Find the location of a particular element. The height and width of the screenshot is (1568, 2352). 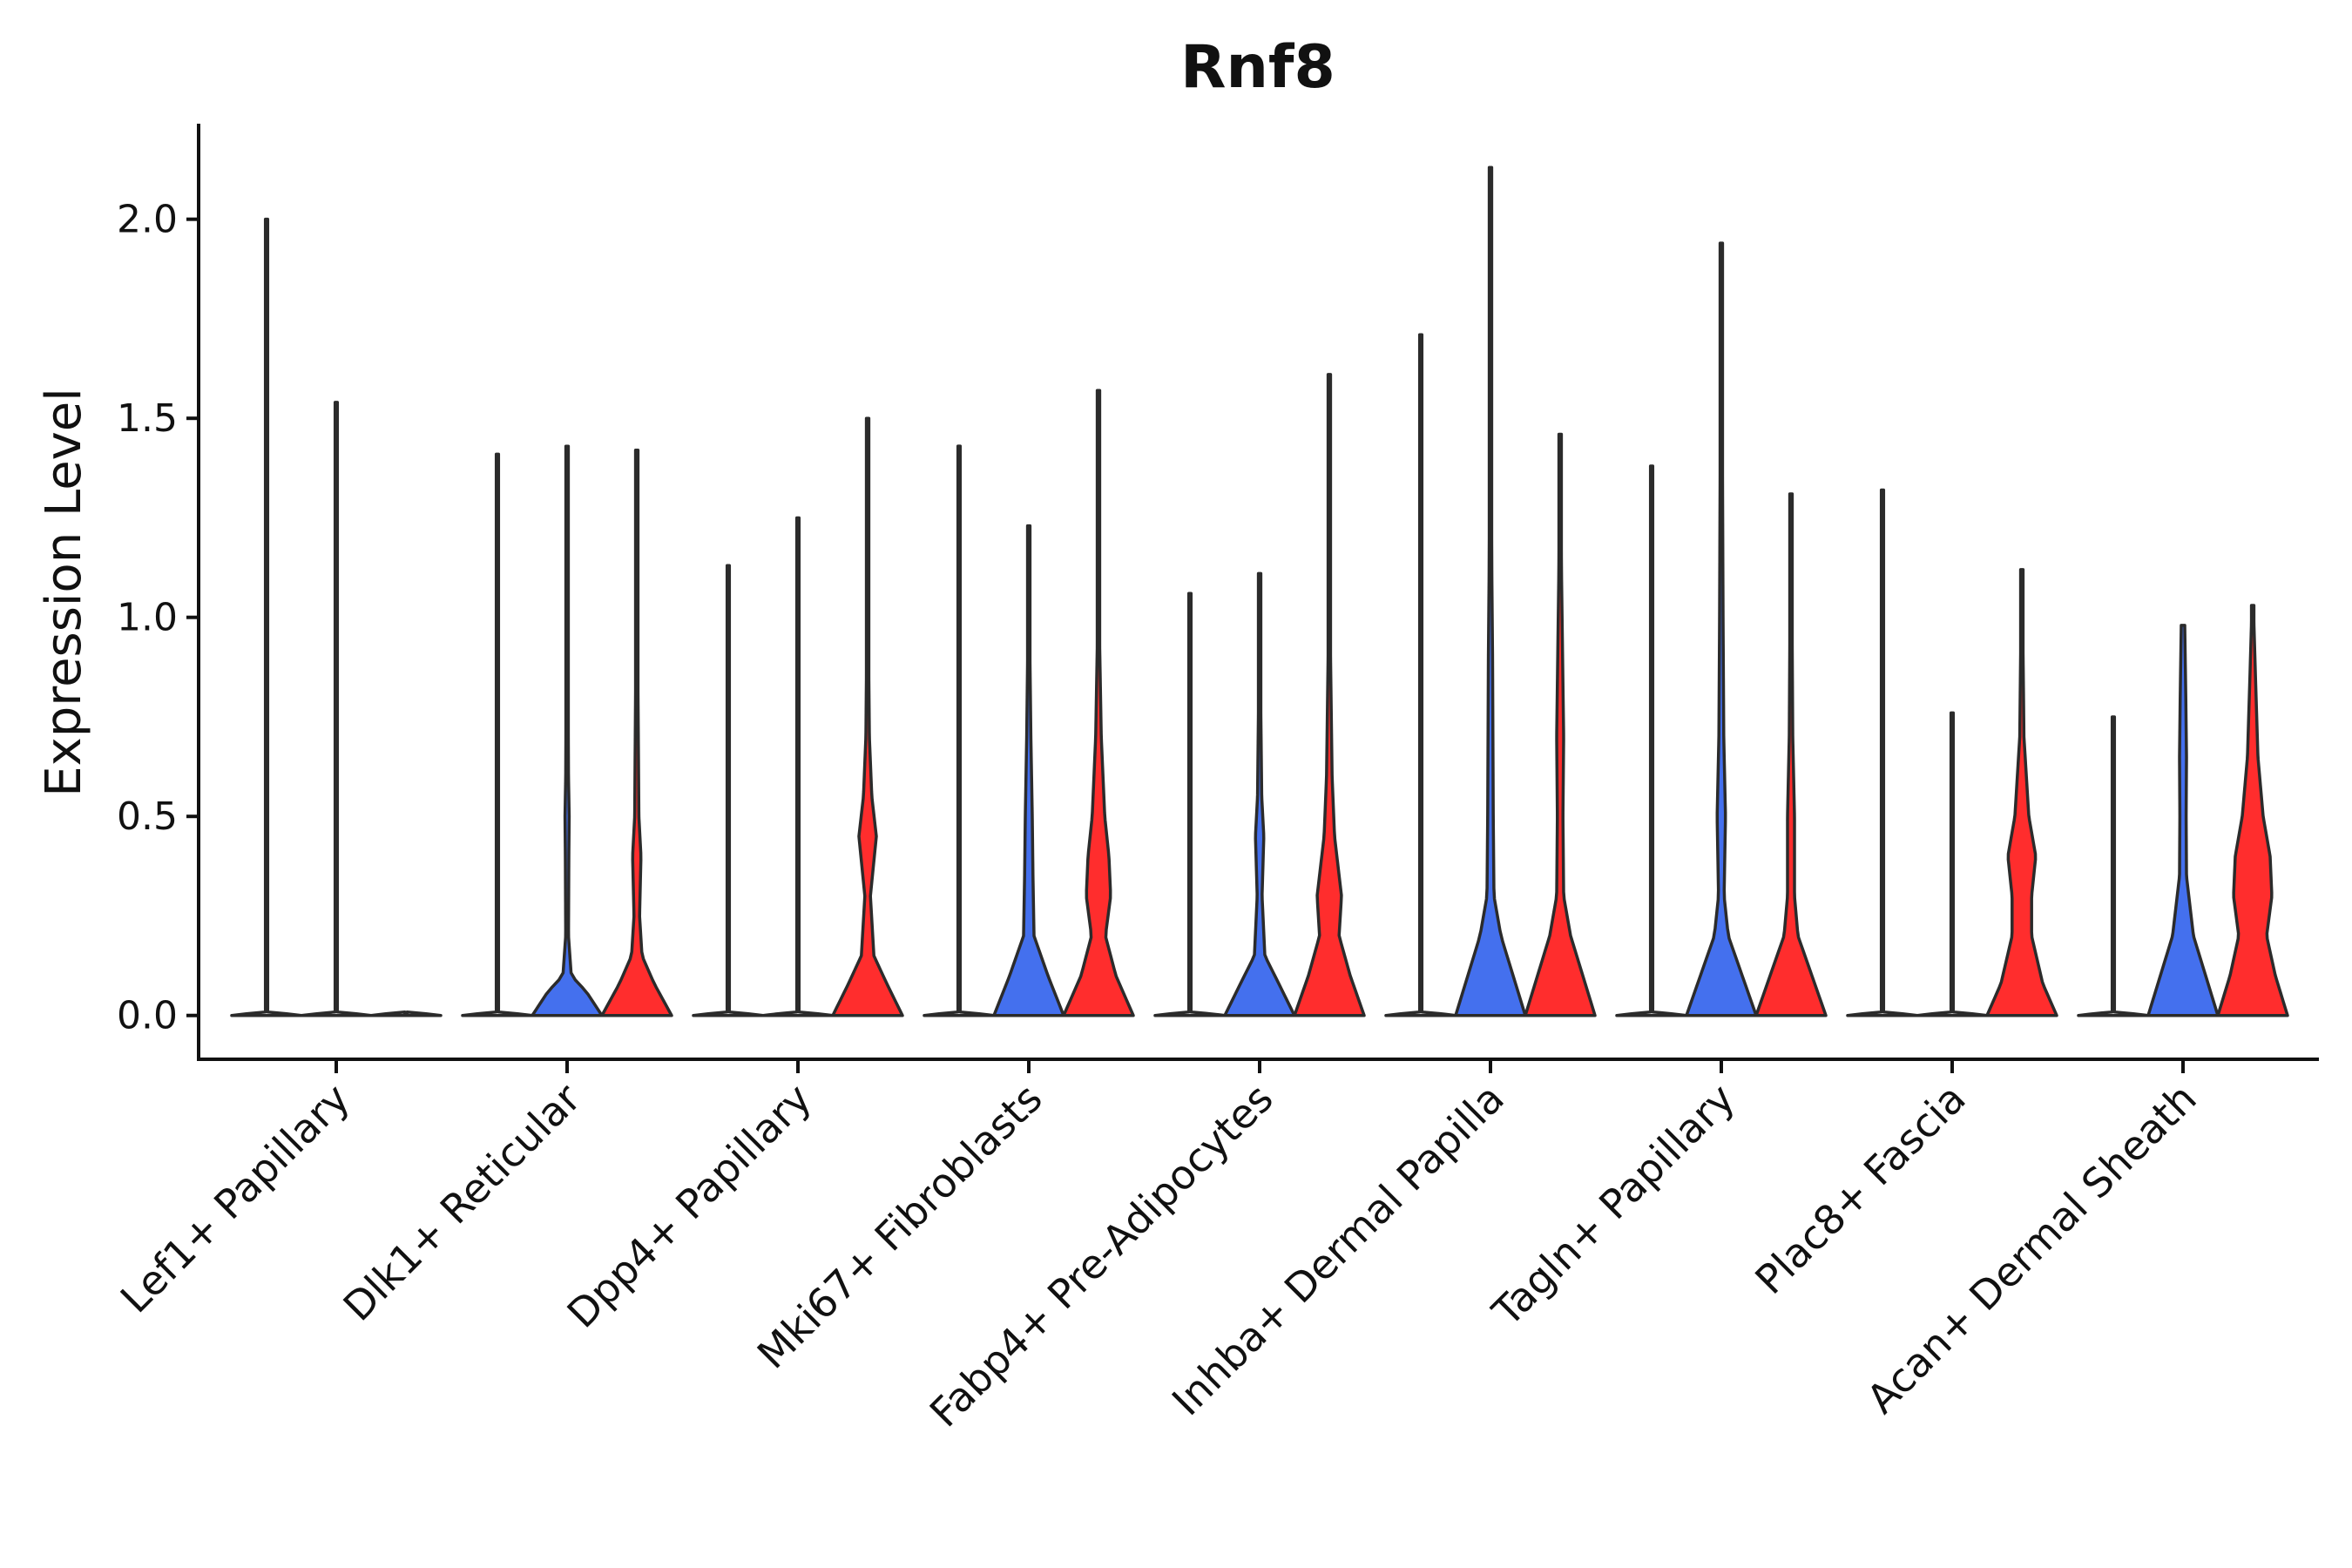

violin-7-left is located at coordinates (1651, 741).